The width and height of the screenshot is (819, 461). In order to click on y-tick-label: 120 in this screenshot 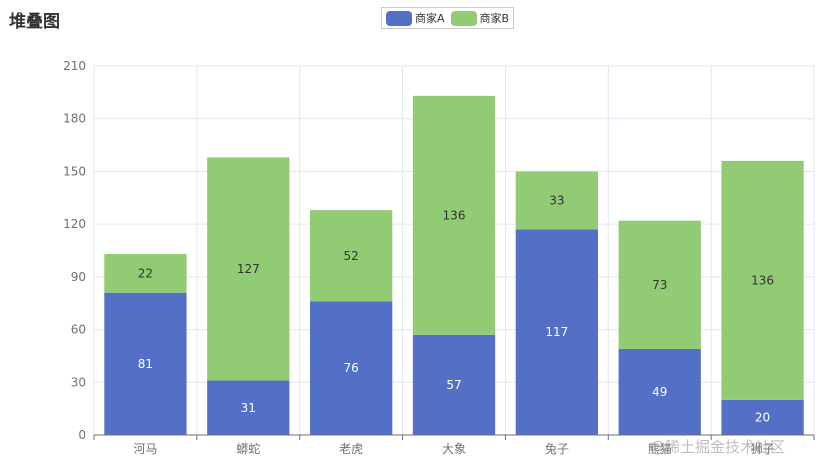, I will do `click(74, 224)`.